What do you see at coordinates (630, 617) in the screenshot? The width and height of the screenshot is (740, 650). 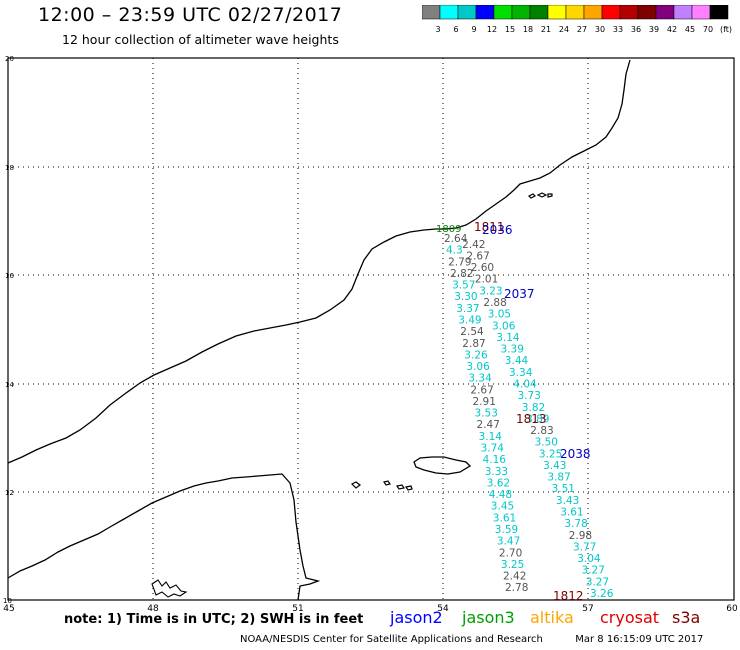 I see `legend-cryosat: cryosat` at bounding box center [630, 617].